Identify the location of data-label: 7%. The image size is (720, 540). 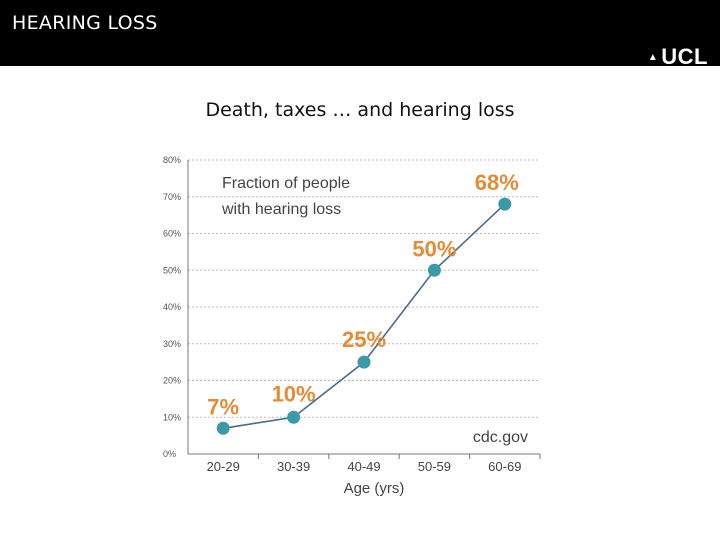
(223, 406).